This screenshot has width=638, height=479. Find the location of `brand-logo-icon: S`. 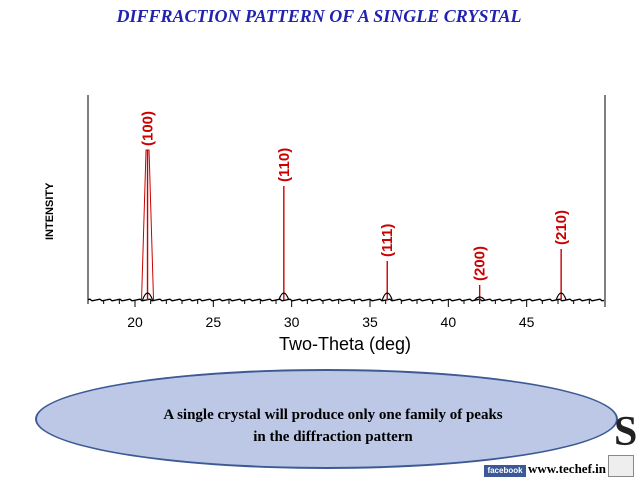

brand-logo-icon: S is located at coordinates (626, 432).